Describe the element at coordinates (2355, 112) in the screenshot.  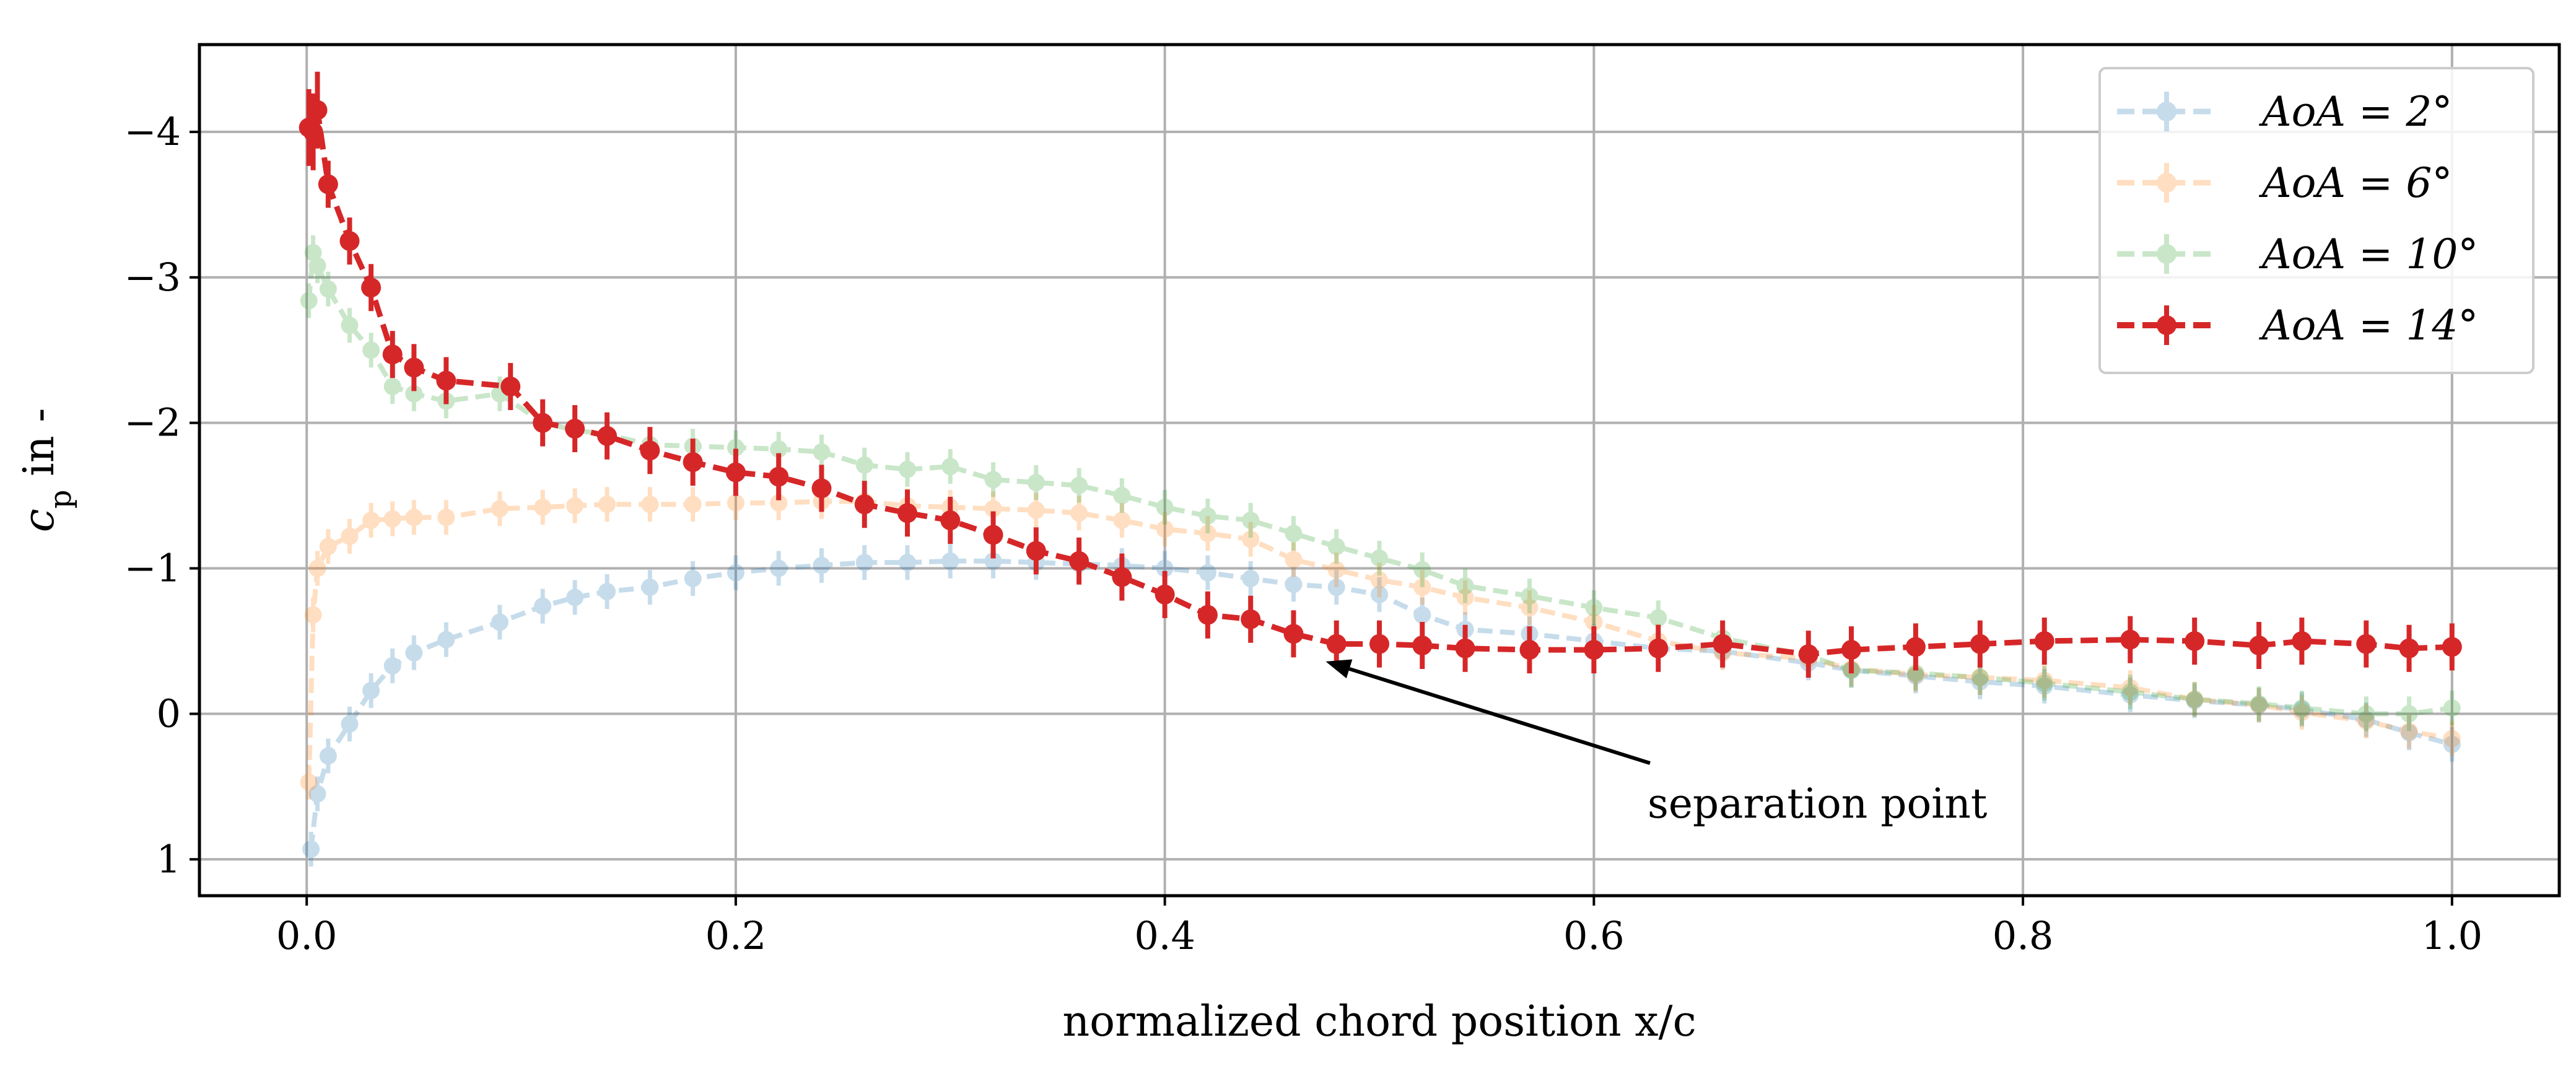
I see `legend-label: AoA = 2°` at that location.